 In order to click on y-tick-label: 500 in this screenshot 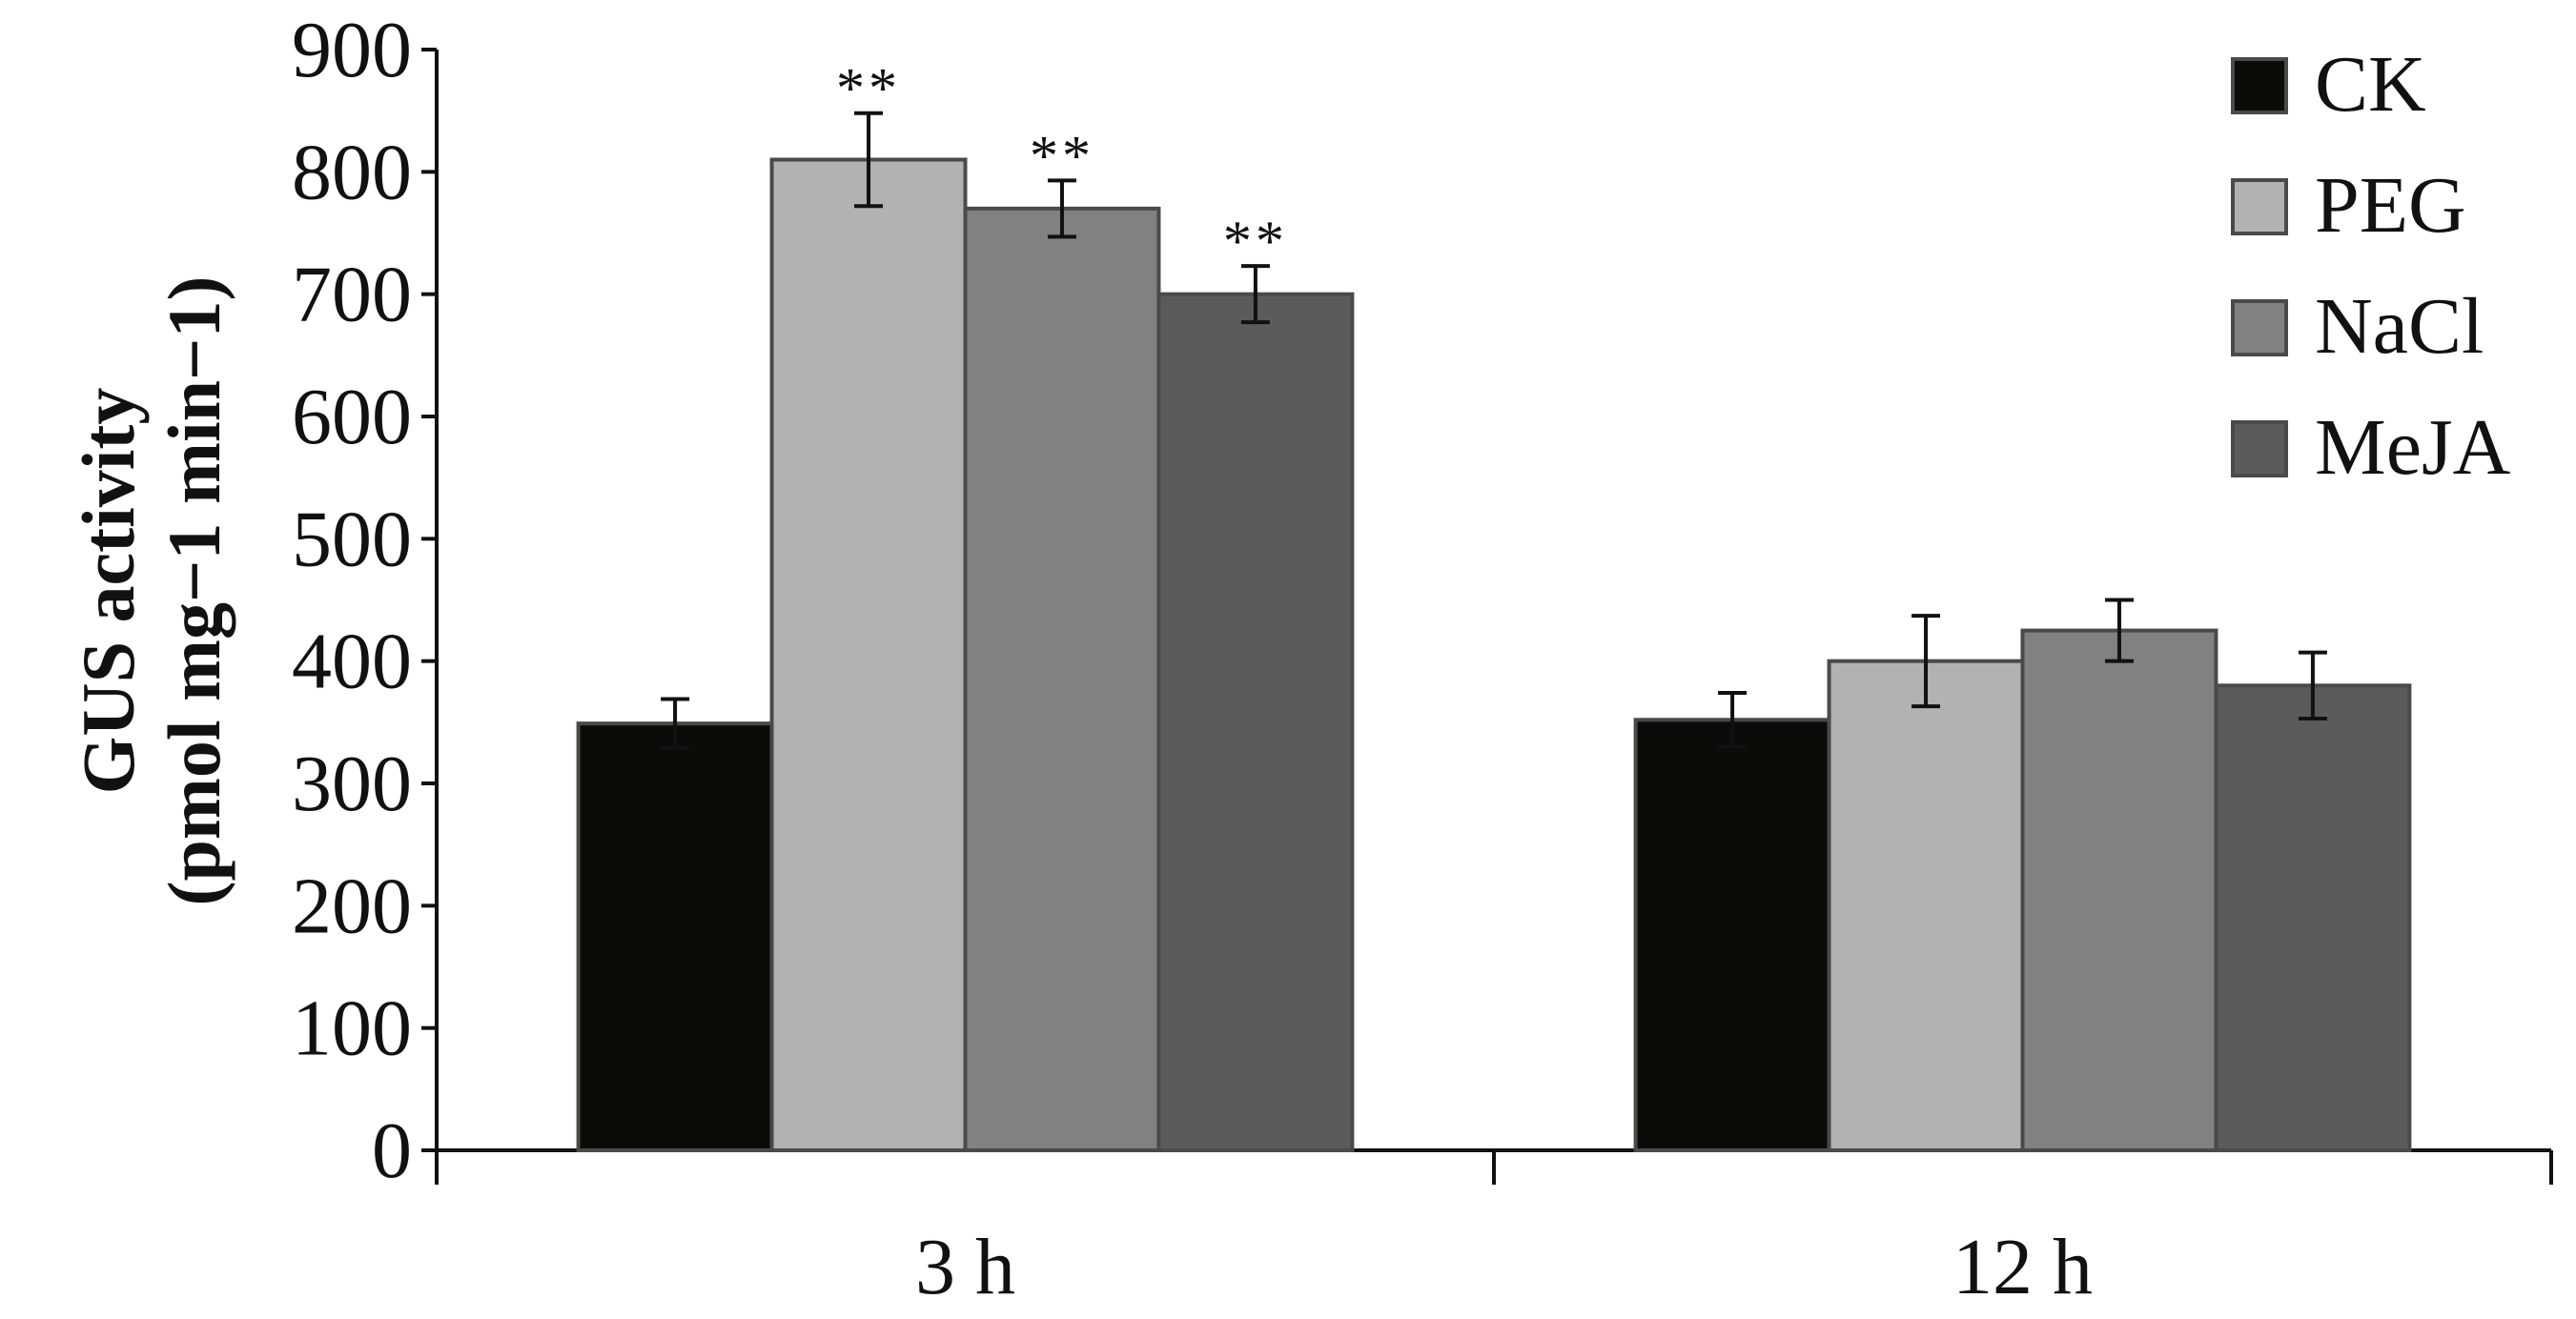, I will do `click(352, 539)`.